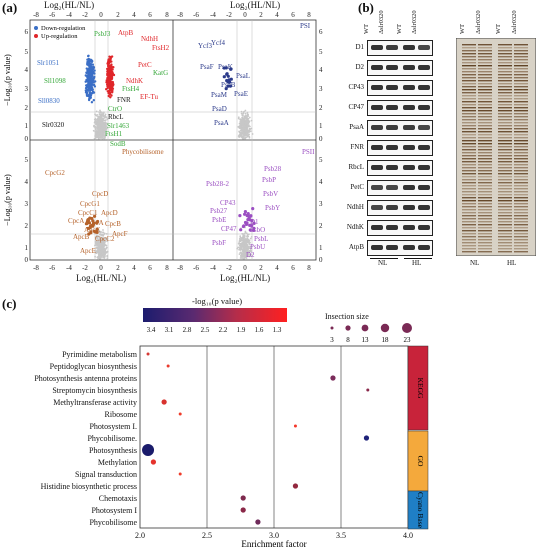  What do you see at coordinates (167, 15) in the screenshot?
I see `q1-top-tick: 8` at bounding box center [167, 15].